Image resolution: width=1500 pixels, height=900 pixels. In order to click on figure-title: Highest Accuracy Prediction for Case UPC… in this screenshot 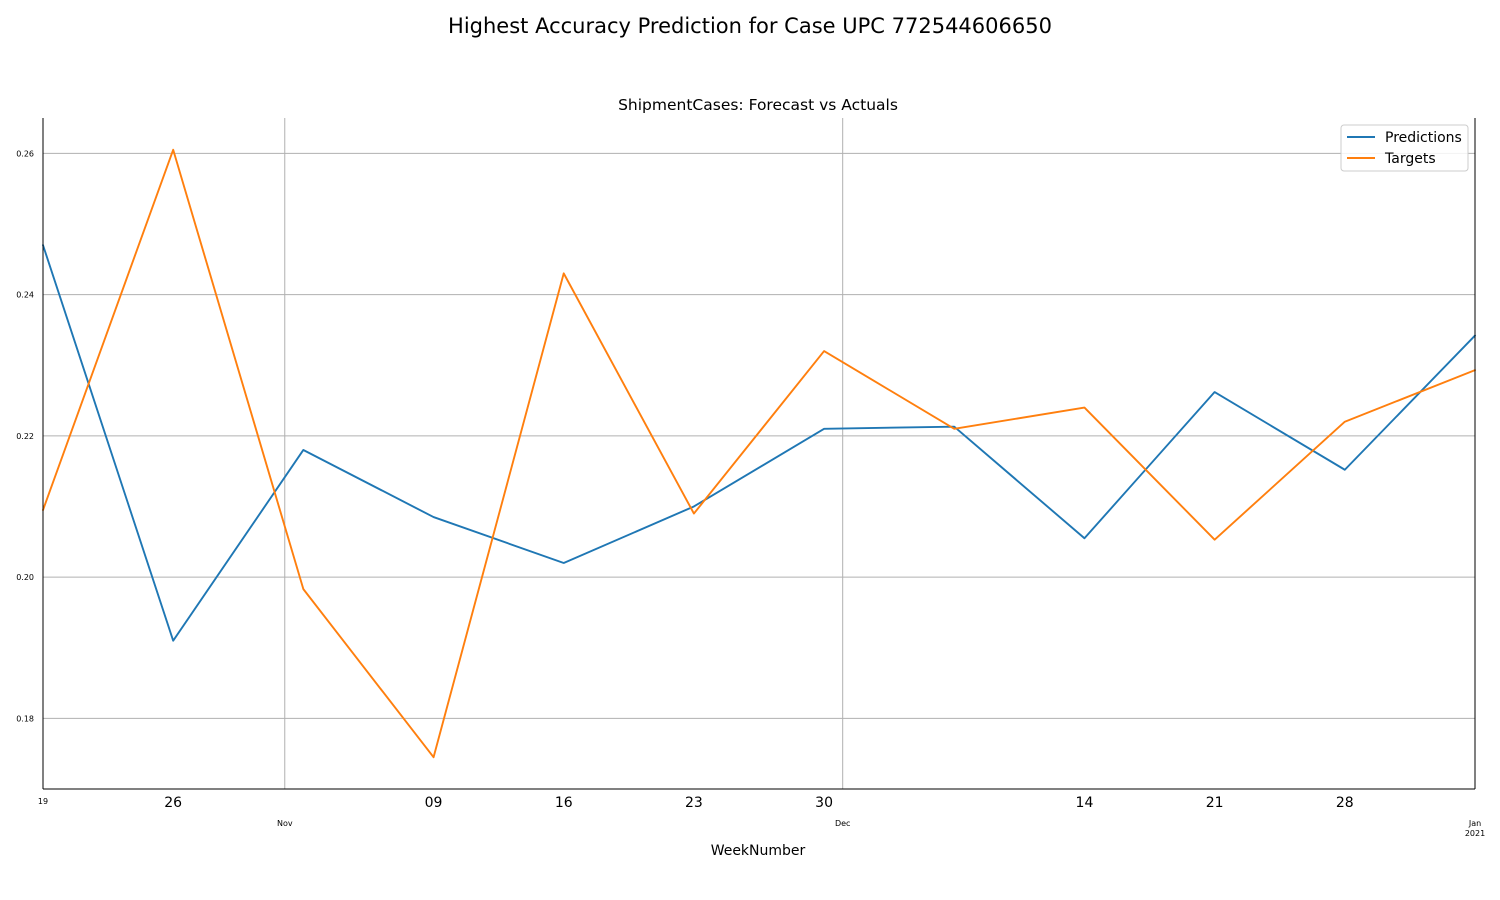, I will do `click(750, 26)`.